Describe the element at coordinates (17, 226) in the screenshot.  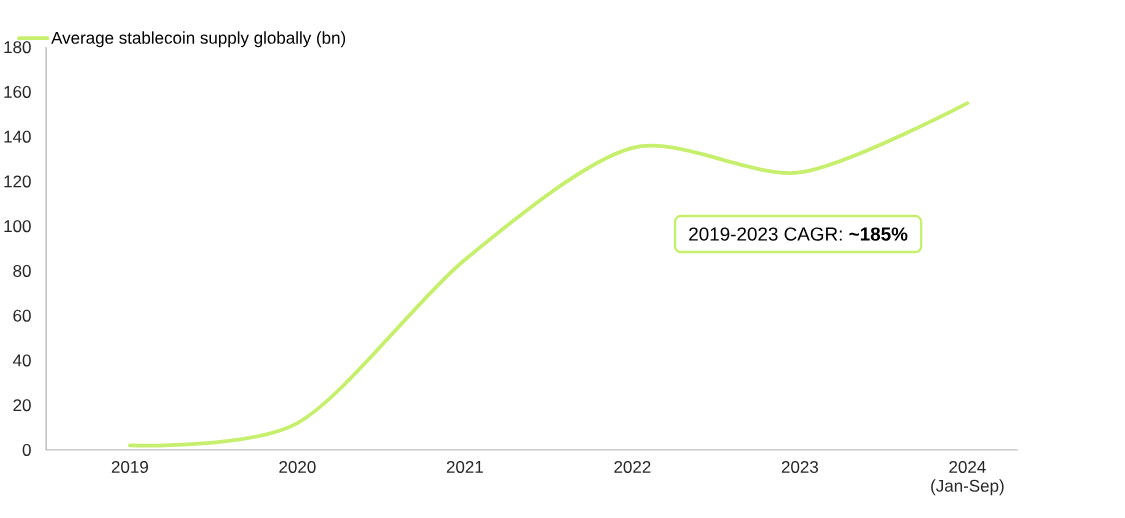
I see `y-tick-label: 100` at that location.